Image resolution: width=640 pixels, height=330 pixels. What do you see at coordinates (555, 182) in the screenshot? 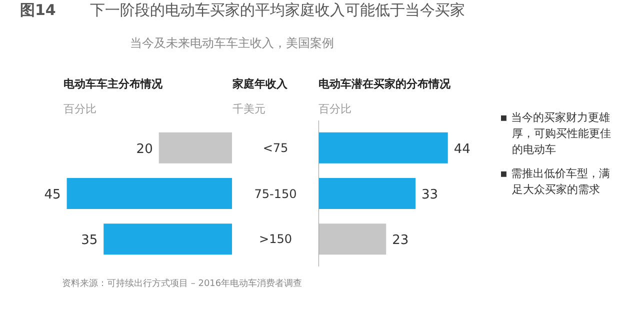
I see `text: ▪ 需推出低价车型，满足大众买家的需求` at bounding box center [555, 182].